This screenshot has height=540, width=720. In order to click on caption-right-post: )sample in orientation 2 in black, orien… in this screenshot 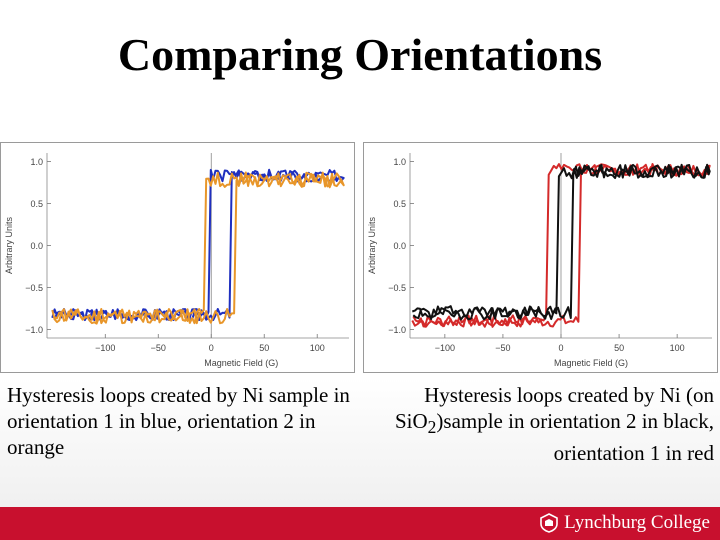, I will do `click(575, 437)`.